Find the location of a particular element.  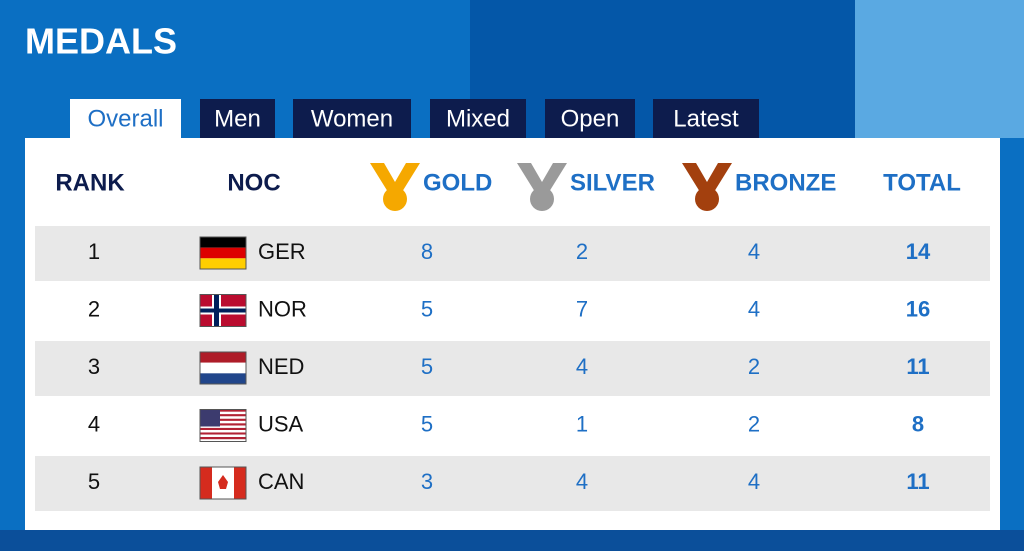

tab-label: Women is located at coordinates (352, 118).